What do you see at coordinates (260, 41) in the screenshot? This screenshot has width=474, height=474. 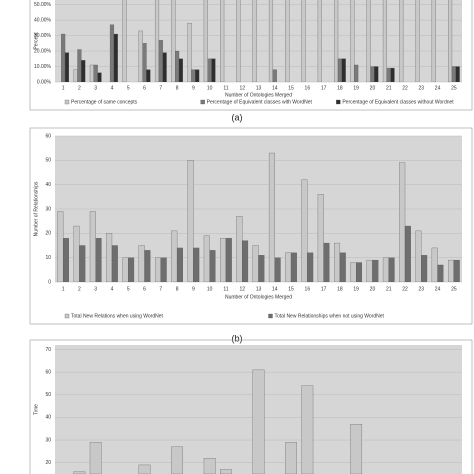 I see `bars` at bounding box center [260, 41].